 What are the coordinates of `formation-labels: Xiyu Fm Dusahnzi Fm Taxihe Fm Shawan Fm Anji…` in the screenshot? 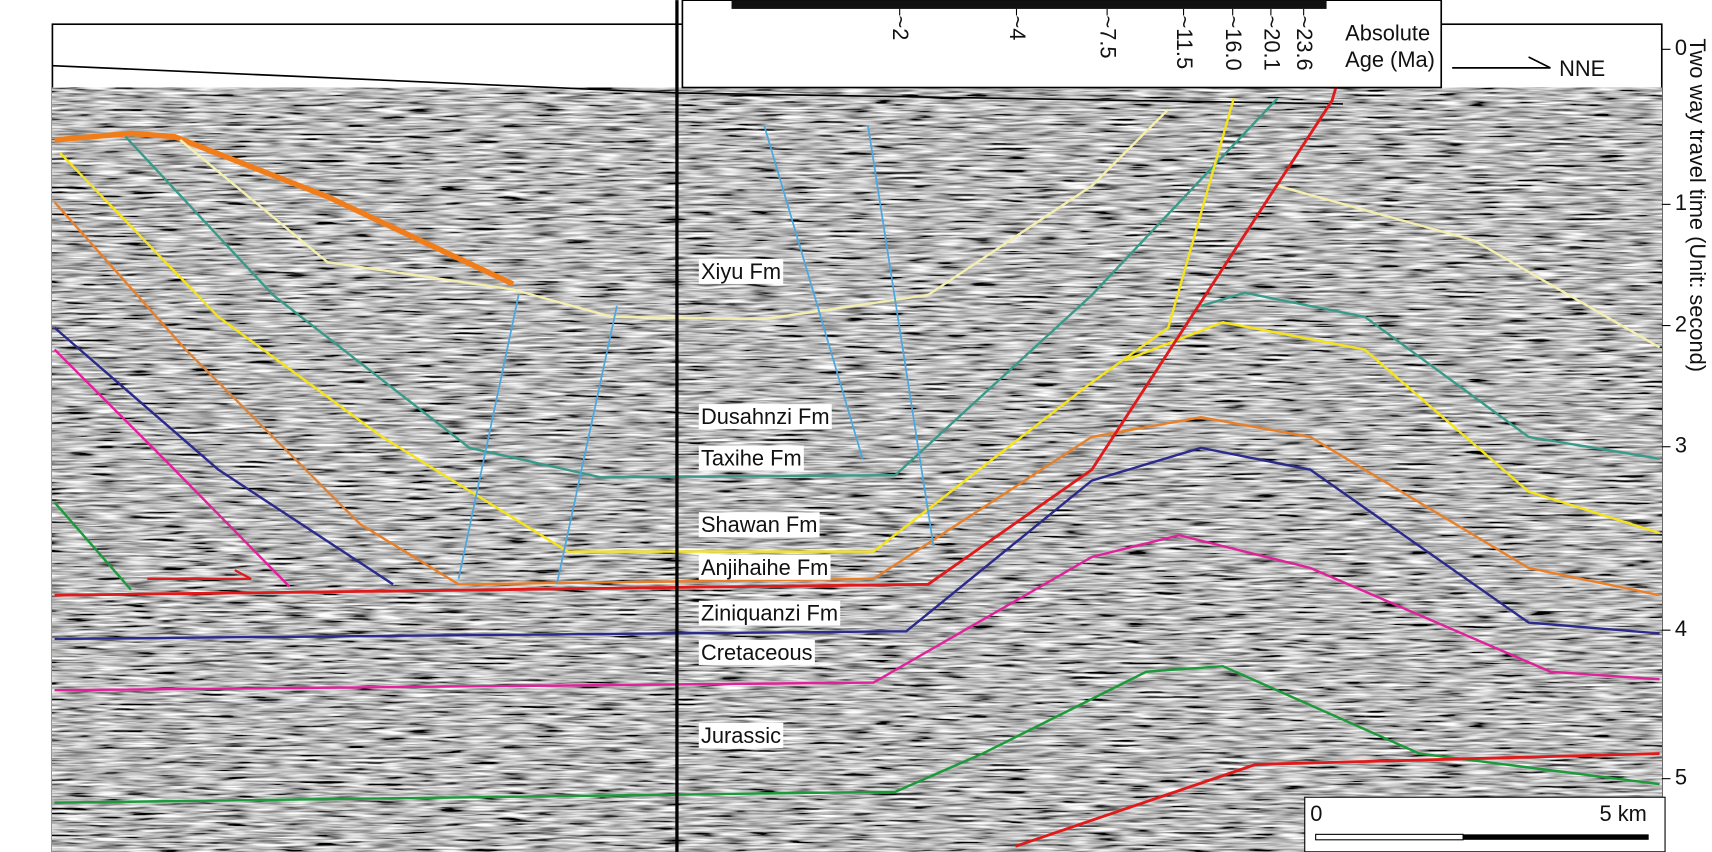 It's located at (769, 503).